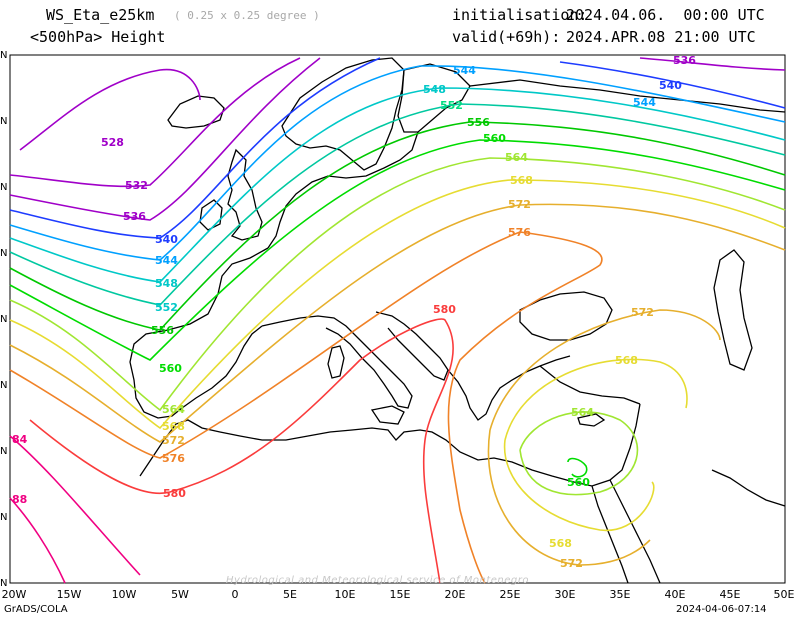 The image size is (800, 618). Describe the element at coordinates (721, 609) in the screenshot. I see `footer-timestamp: 2024-04-06-07:14` at that location.